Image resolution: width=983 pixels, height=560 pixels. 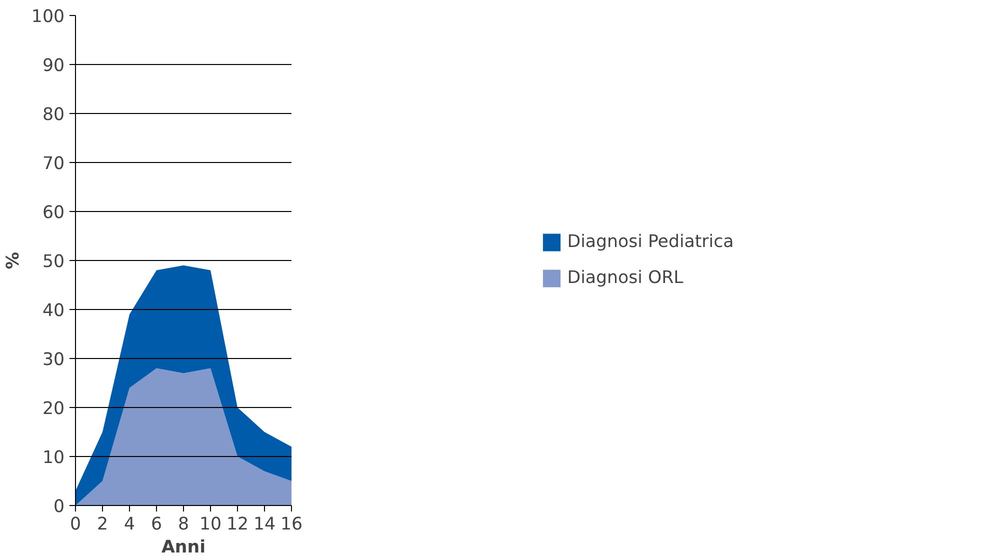 What do you see at coordinates (48, 17) in the screenshot?
I see `y-tick-label: 100` at bounding box center [48, 17].